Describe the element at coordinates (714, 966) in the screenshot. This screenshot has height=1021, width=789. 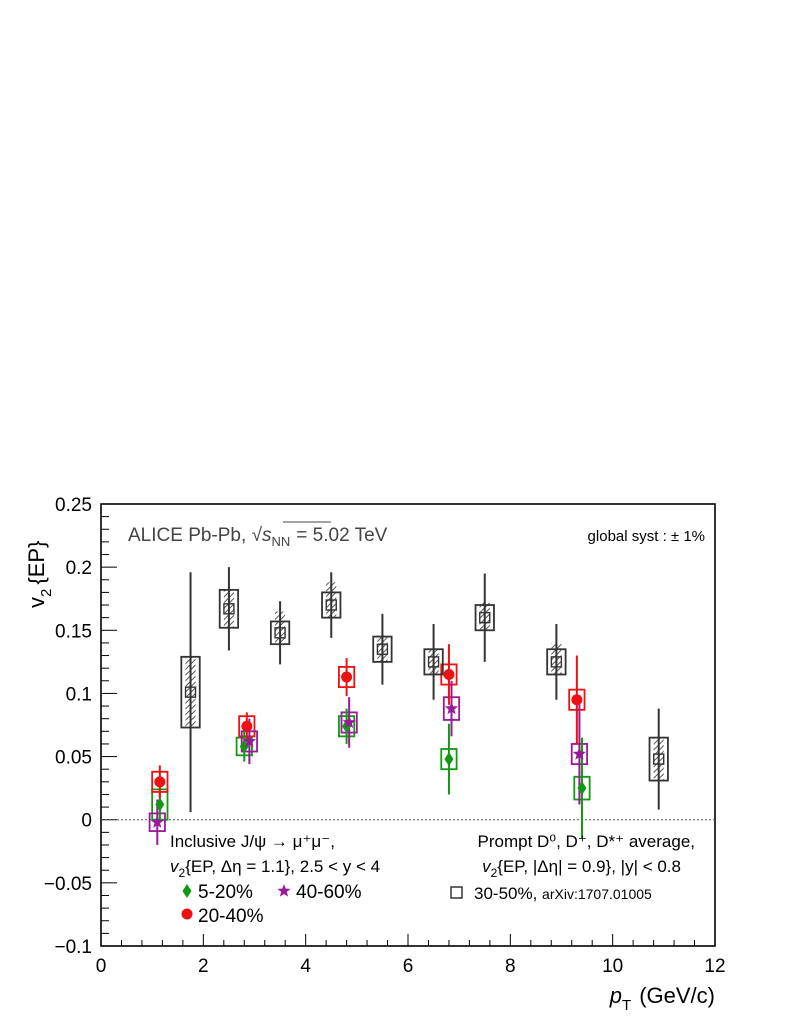
I see `x-tick-label: 12` at that location.